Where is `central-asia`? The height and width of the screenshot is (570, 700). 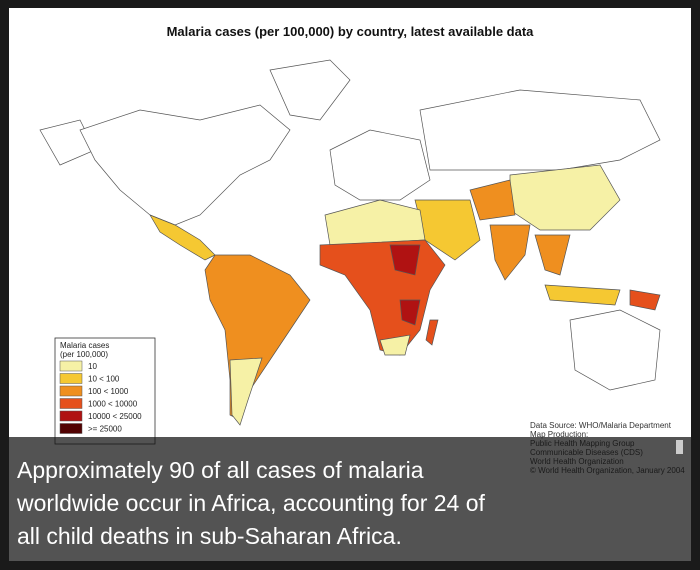 central-asia is located at coordinates (492, 200).